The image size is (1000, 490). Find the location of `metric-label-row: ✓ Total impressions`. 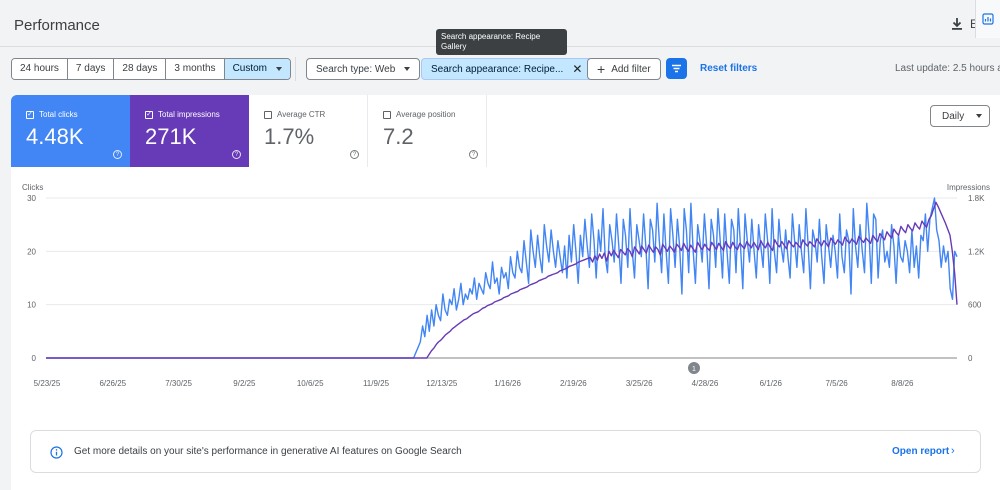

metric-label-row: ✓ Total impressions is located at coordinates (197, 114).